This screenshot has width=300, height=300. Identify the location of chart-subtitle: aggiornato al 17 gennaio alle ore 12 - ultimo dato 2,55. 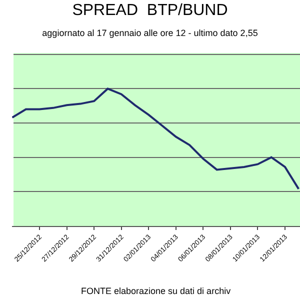
(150, 33).